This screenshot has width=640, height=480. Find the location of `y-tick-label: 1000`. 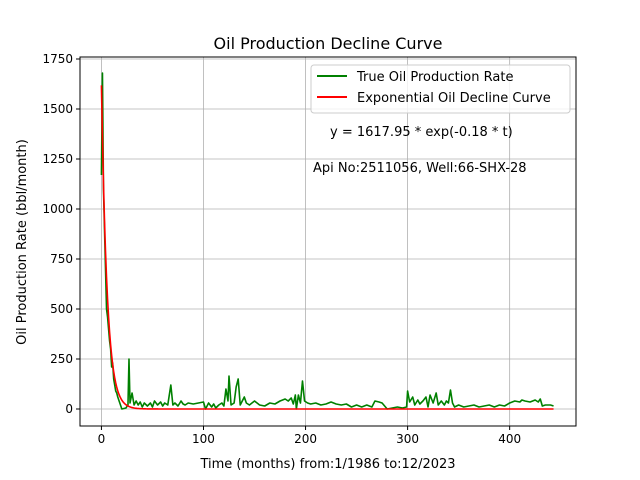

y-tick-label: 1000 is located at coordinates (57, 209).